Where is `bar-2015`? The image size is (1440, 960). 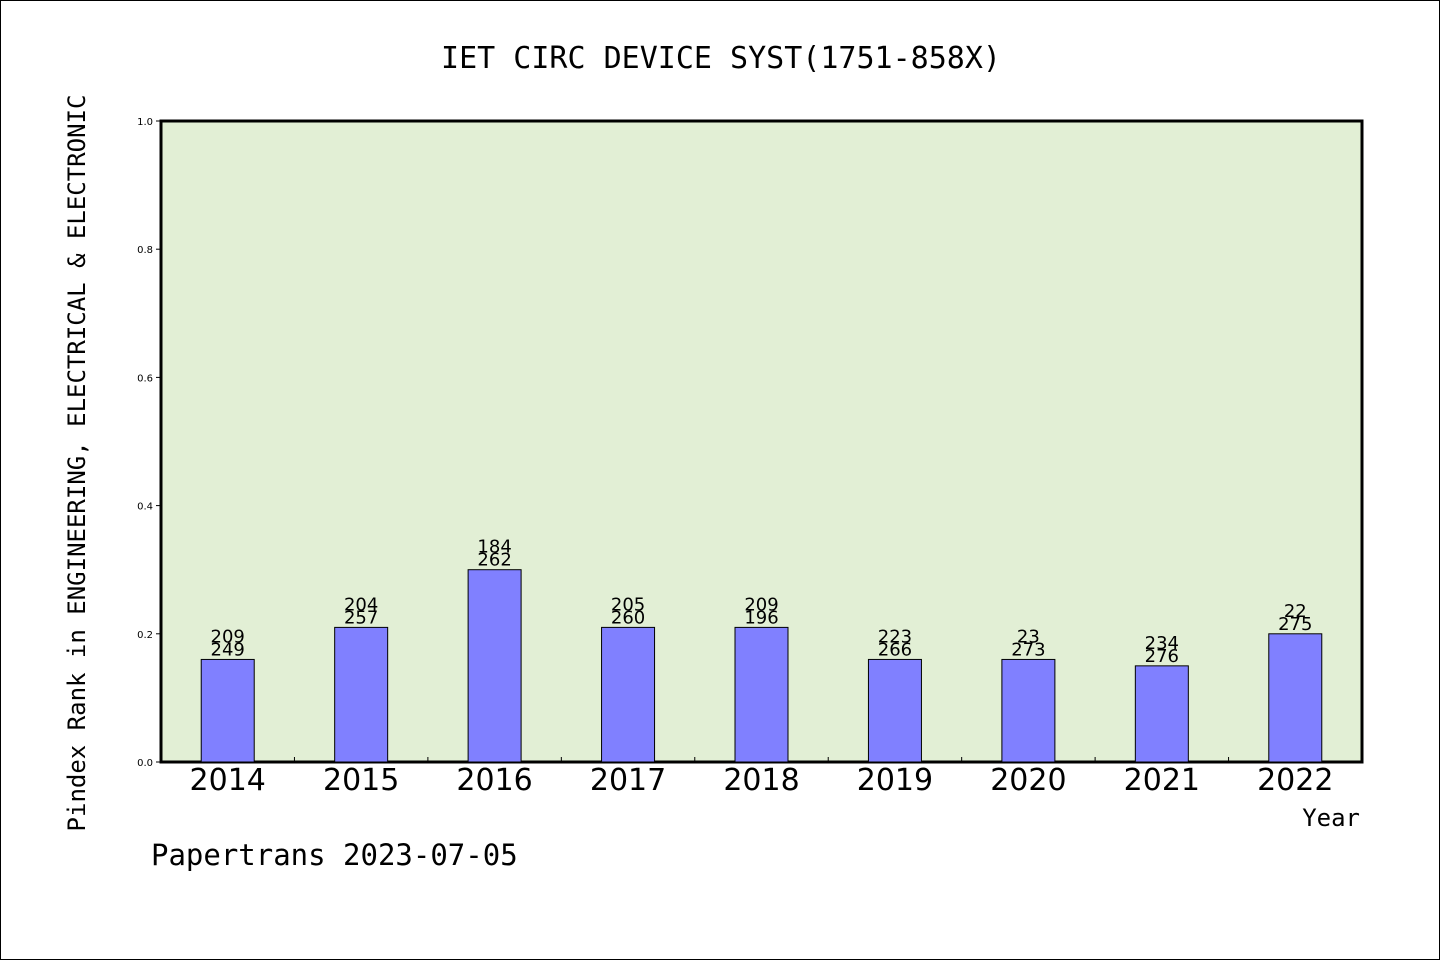 bar-2015 is located at coordinates (361, 694).